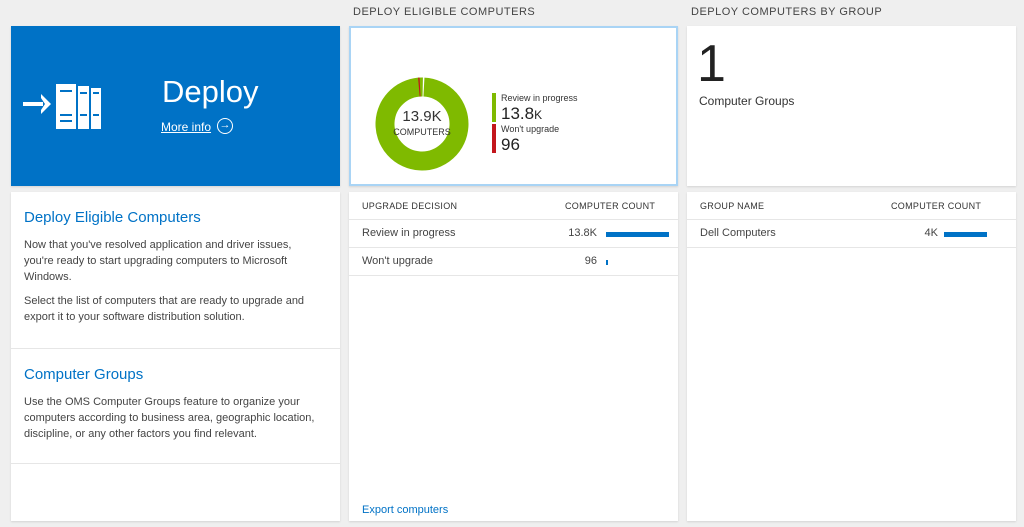 The height and width of the screenshot is (527, 1024). Describe the element at coordinates (747, 101) in the screenshot. I see `groups-count-label: Computer Groups` at that location.